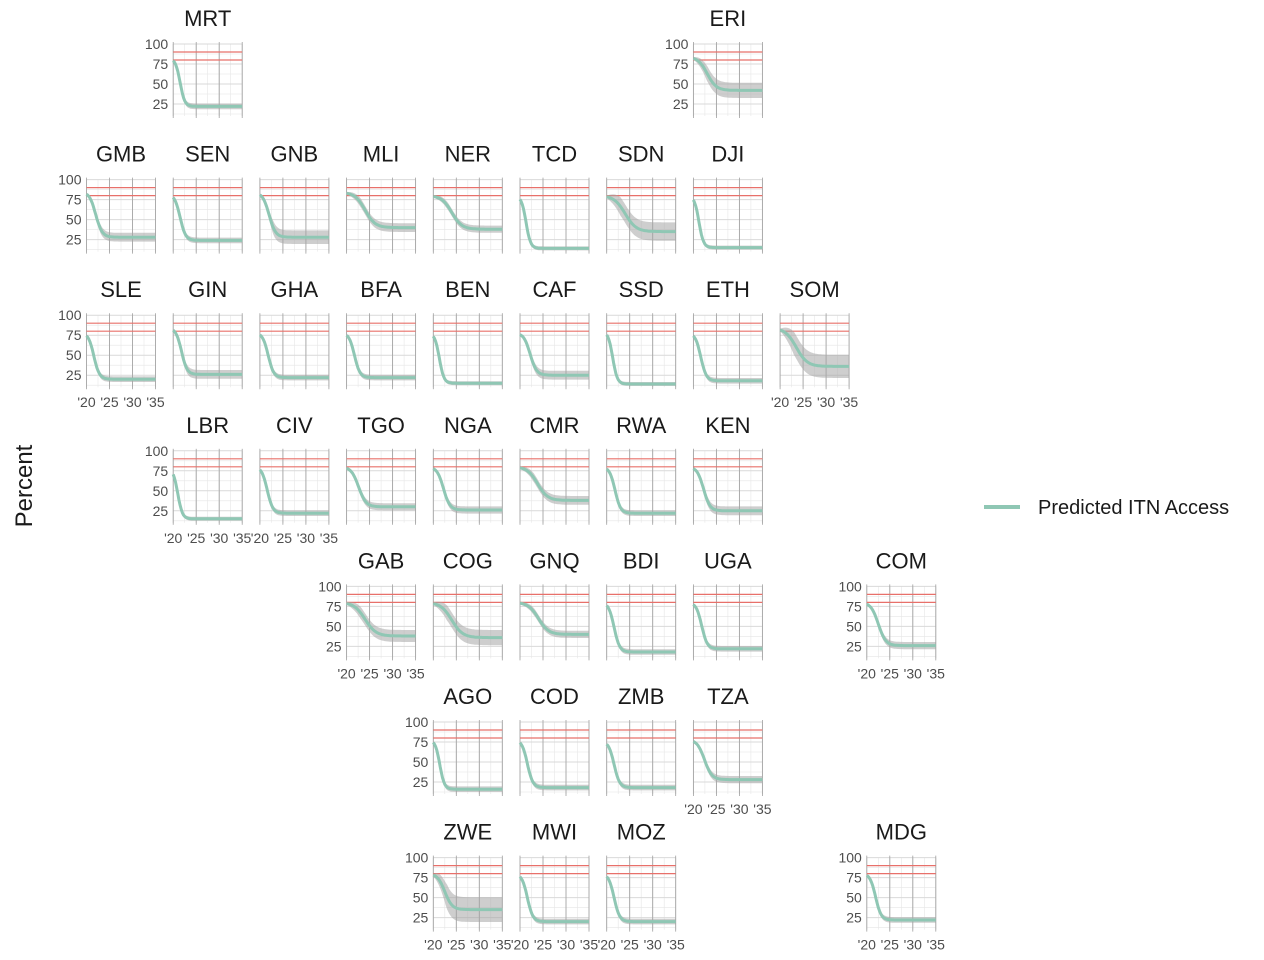 This screenshot has height=960, width=1264. Describe the element at coordinates (554, 604) in the screenshot. I see `panel-gnq: GNQ` at that location.